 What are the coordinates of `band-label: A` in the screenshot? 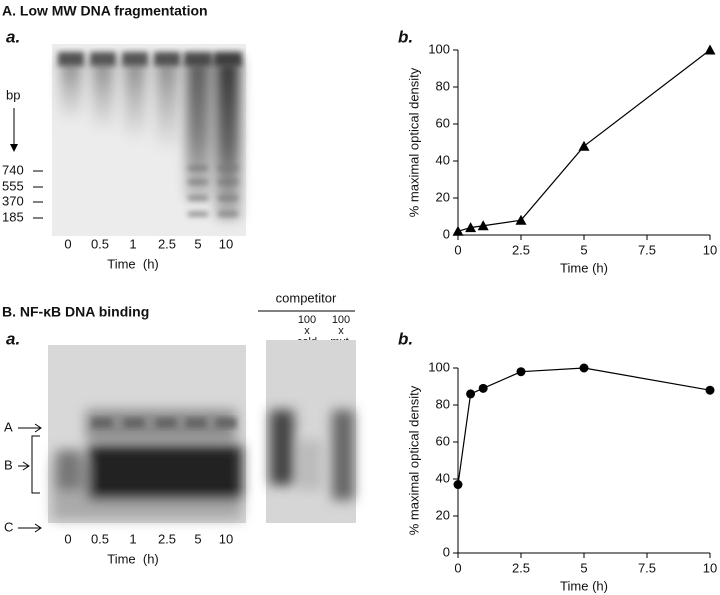 It's located at (8, 426).